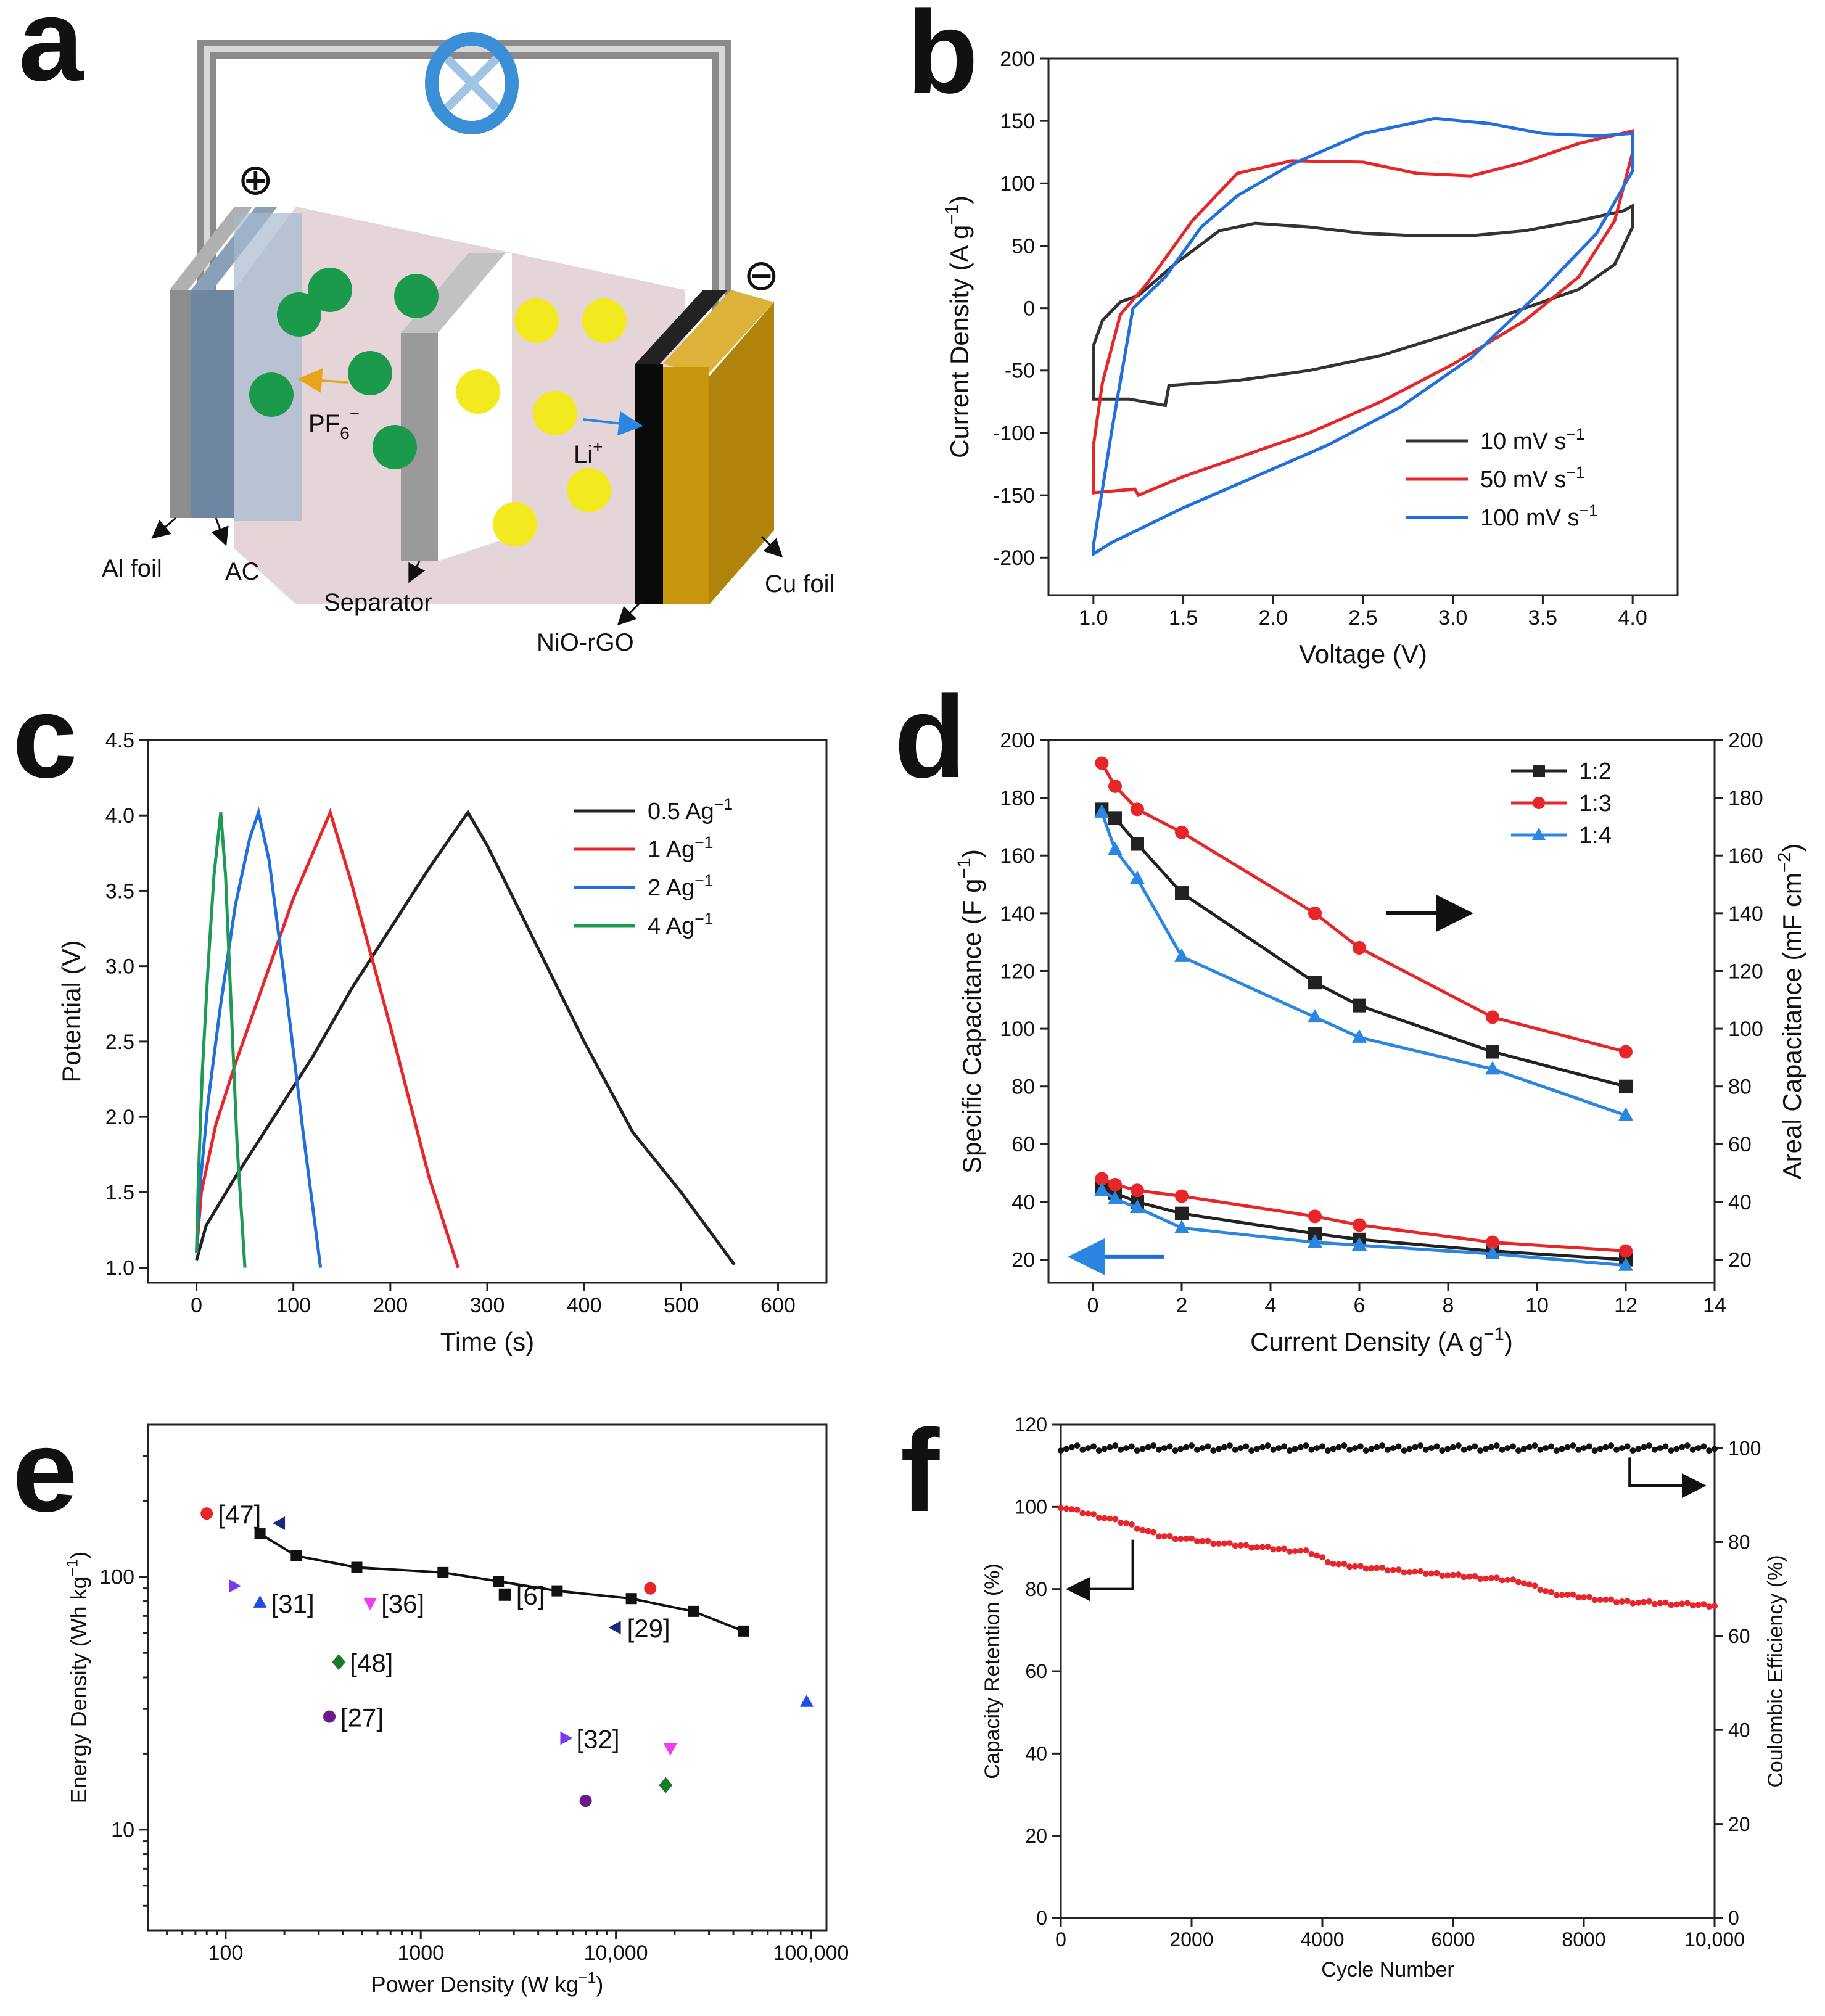 This screenshot has width=1825, height=2016. What do you see at coordinates (536, 320) in the screenshot?
I see `cation-ball` at bounding box center [536, 320].